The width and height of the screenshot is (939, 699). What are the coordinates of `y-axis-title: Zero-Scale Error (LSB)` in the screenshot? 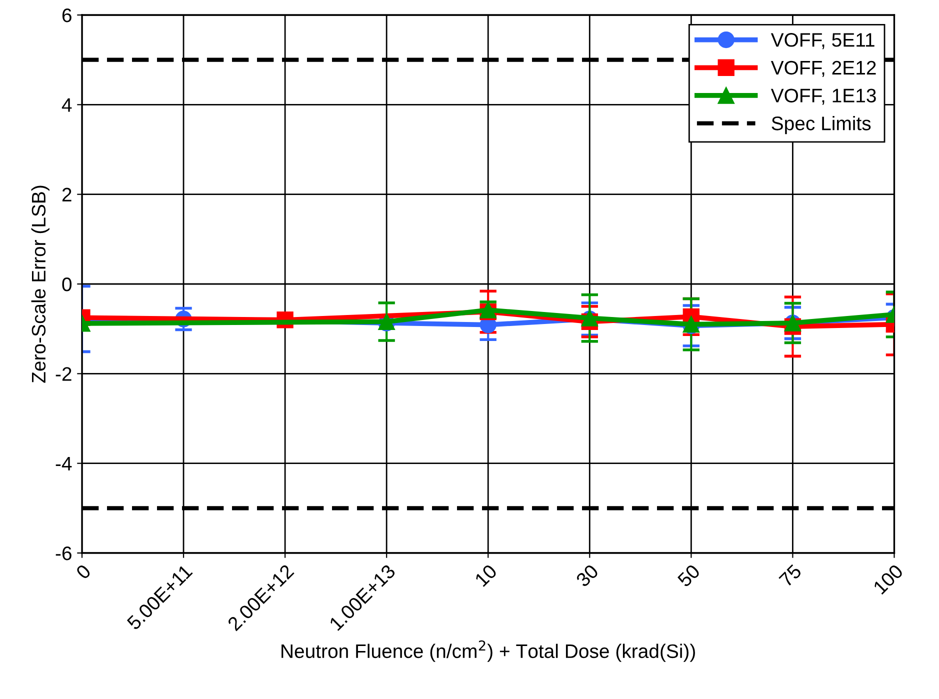 It's located at (40, 284).